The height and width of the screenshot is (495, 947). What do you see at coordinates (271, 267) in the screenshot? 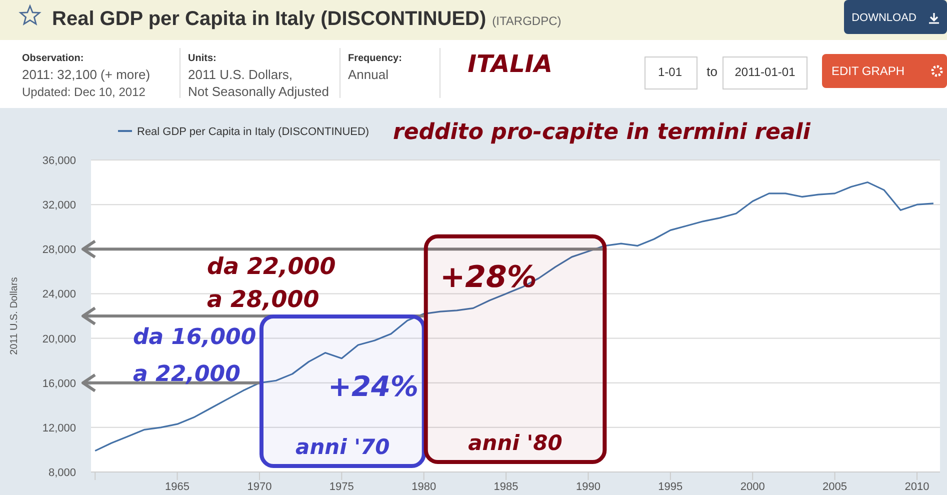
I see `annotation: da 22,000` at bounding box center [271, 267].